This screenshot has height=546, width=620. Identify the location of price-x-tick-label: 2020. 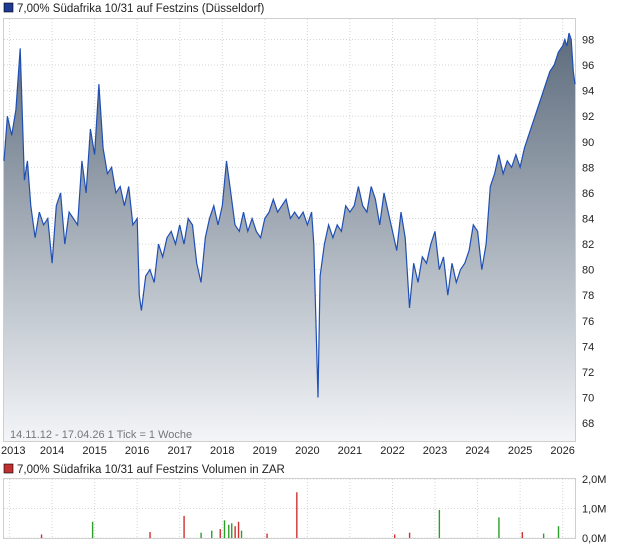
(307, 451).